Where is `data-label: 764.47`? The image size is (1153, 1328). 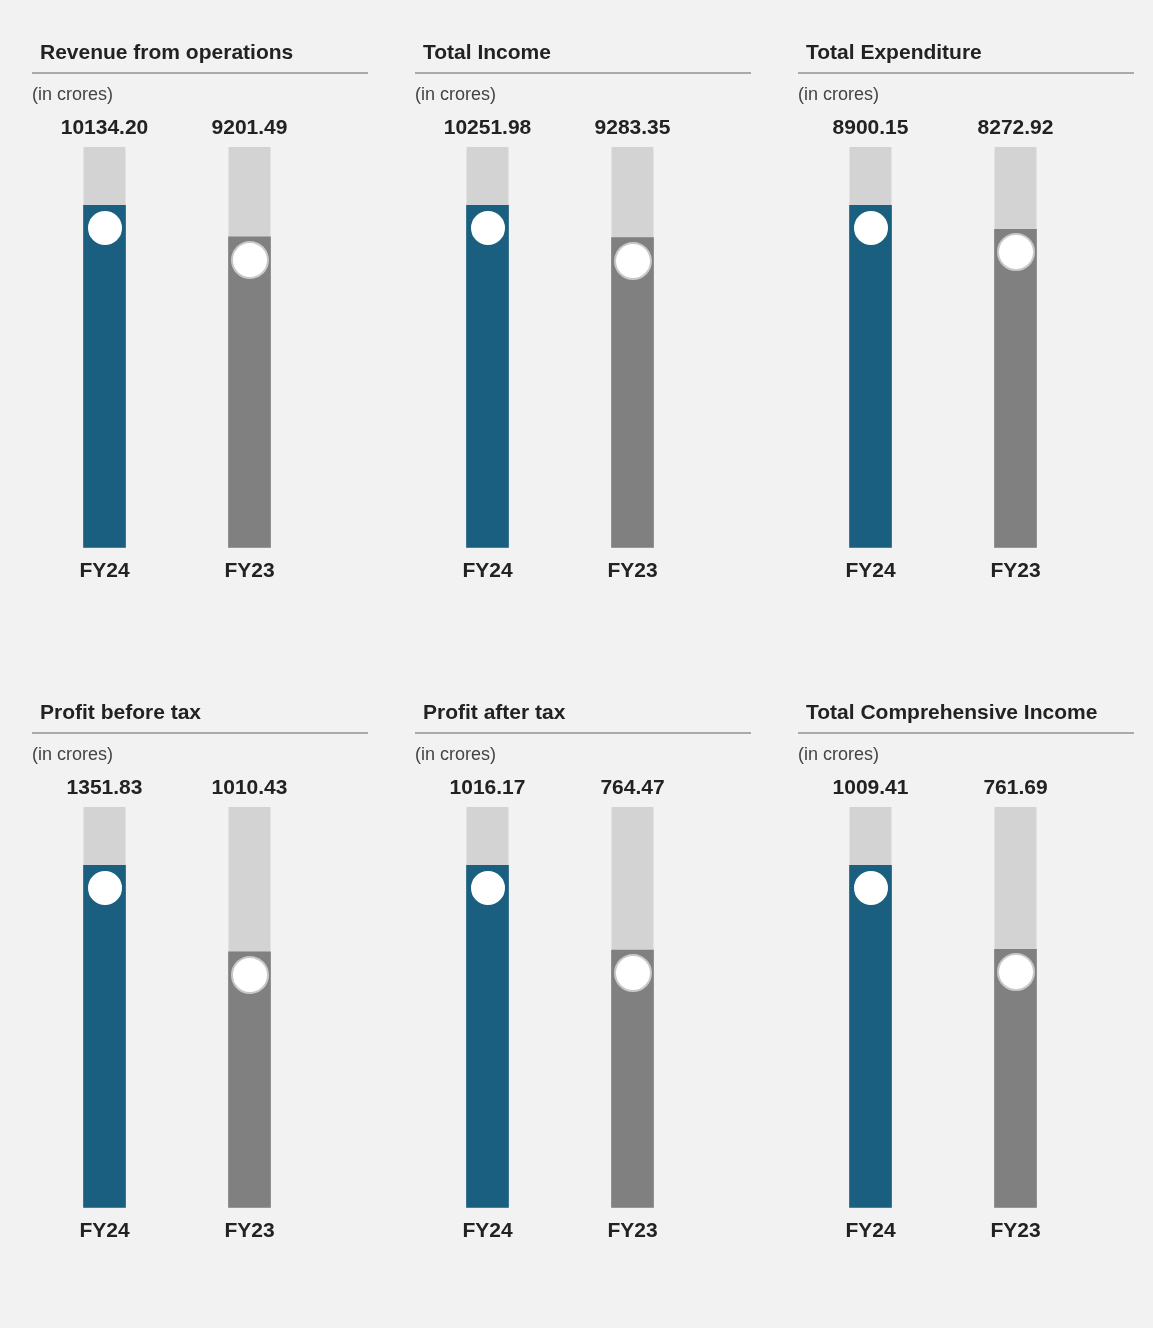
data-label: 764.47 is located at coordinates (632, 787).